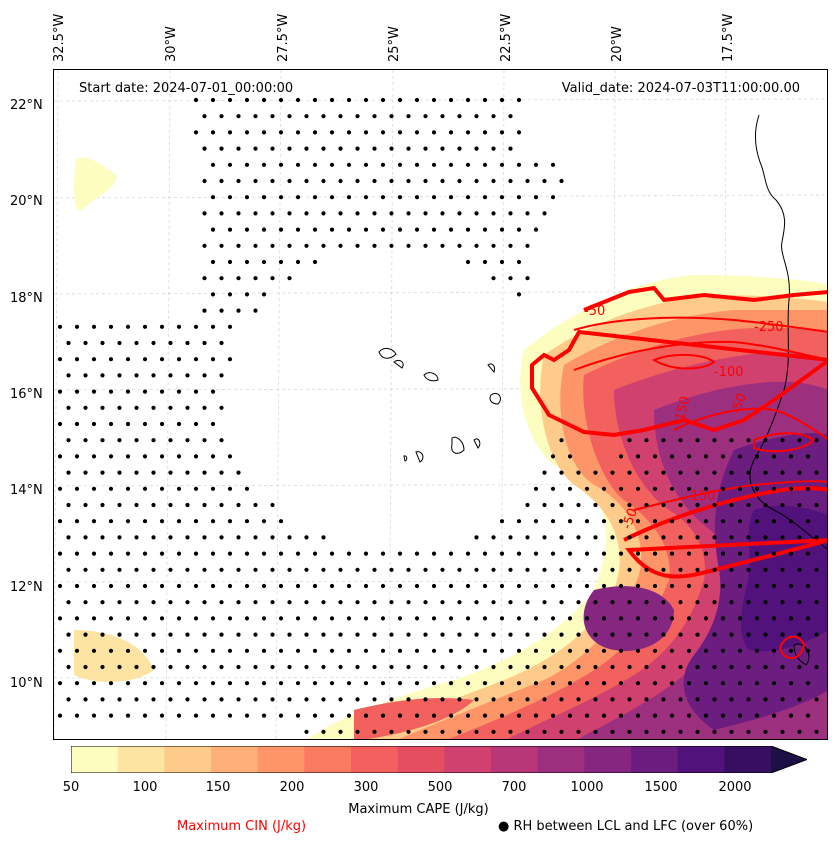 The height and width of the screenshot is (845, 837). I want to click on start-date: Start date: 2024-07-01_00:00:00, so click(186, 88).